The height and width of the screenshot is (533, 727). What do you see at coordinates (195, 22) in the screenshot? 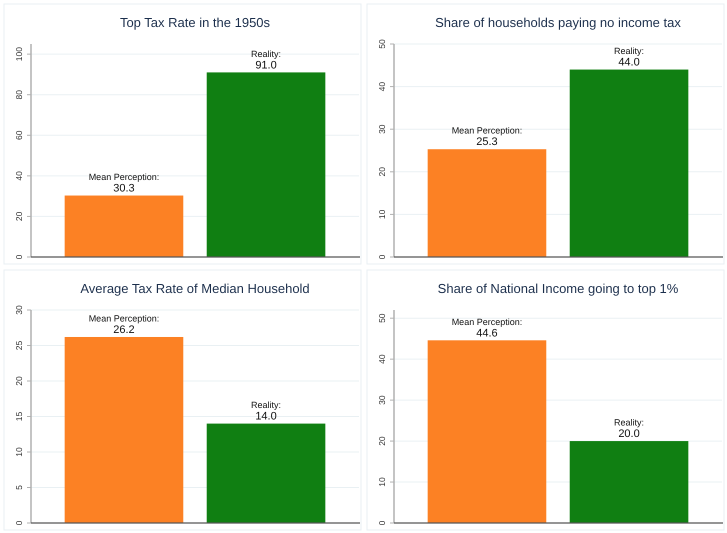
I see `chart-title: Top Tax Rate in the 1950s` at bounding box center [195, 22].